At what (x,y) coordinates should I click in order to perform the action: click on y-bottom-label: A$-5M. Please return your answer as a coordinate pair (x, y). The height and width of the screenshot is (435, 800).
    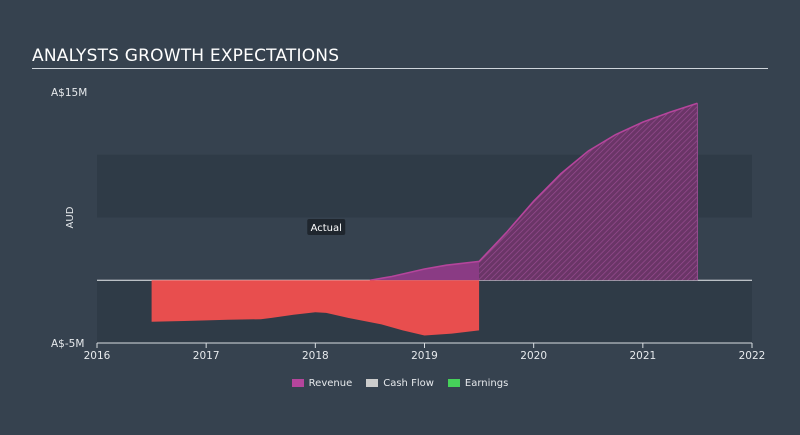
    Looking at the image, I should click on (67, 344).